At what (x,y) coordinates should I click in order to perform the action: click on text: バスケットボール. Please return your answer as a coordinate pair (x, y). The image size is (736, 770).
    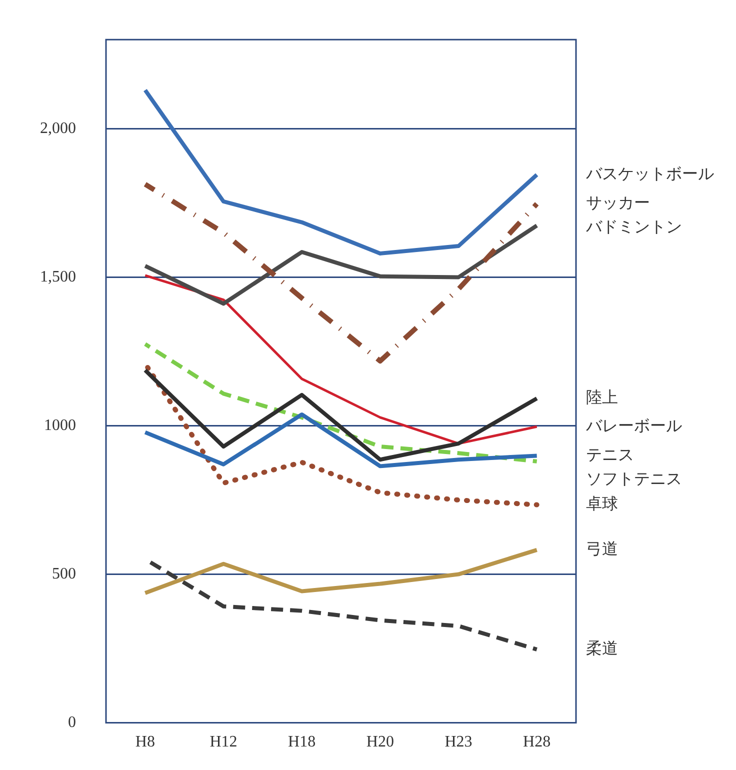
    Looking at the image, I should click on (649, 173).